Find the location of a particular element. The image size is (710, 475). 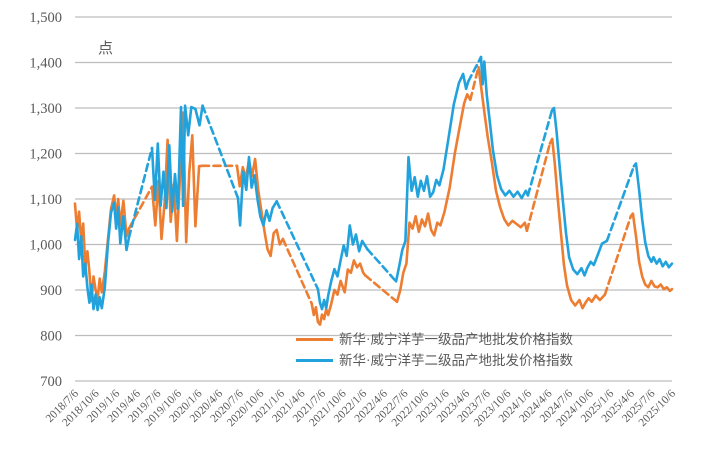

y-axis-tick-label: 700 is located at coordinates (51, 382).